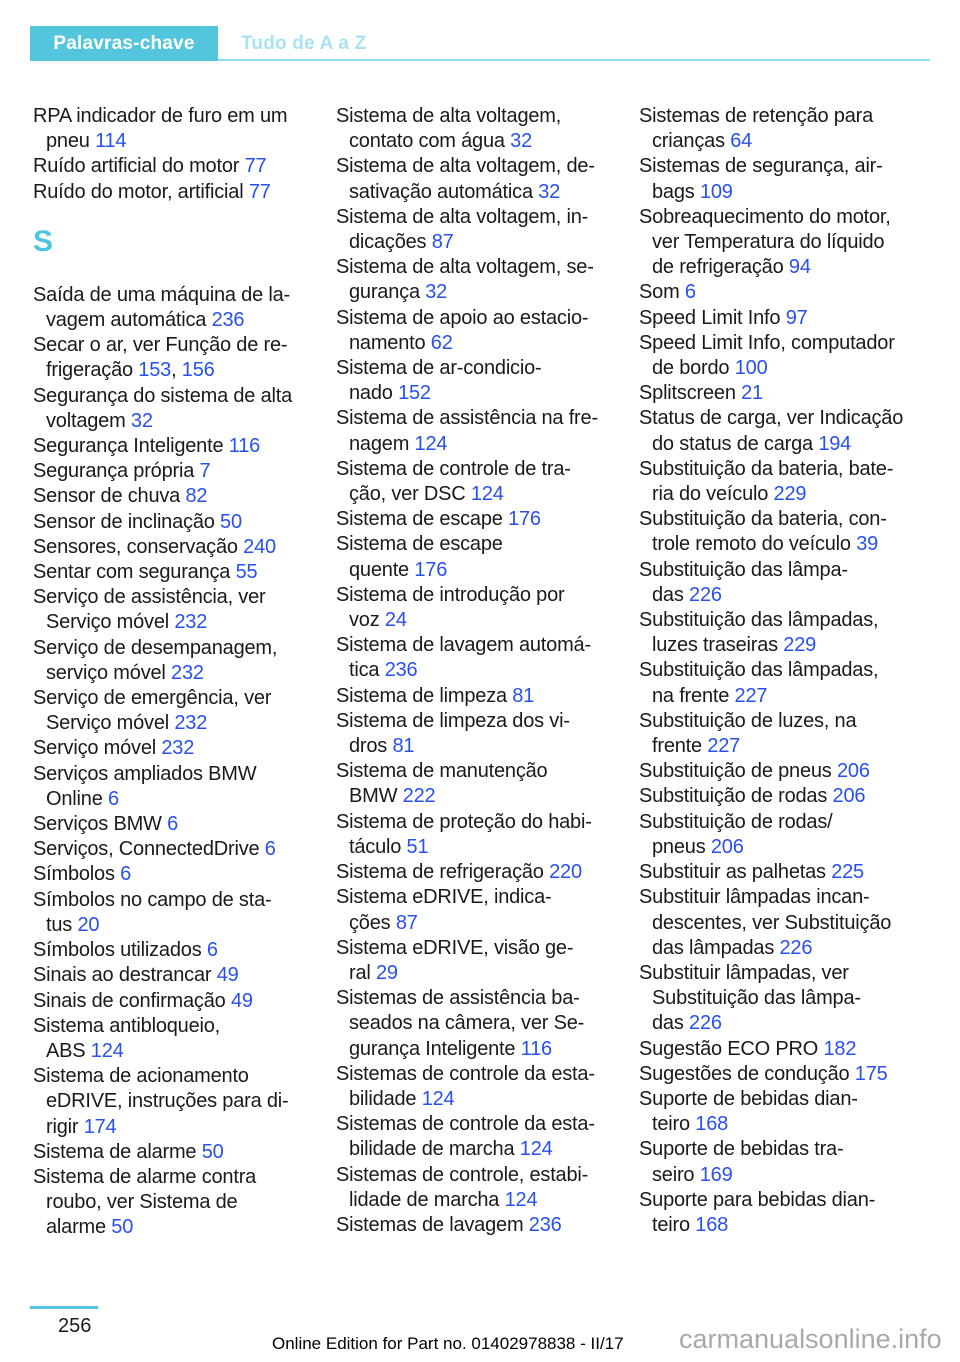 The width and height of the screenshot is (960, 1362). What do you see at coordinates (847, 872) in the screenshot?
I see `page-ref-link: 225` at bounding box center [847, 872].